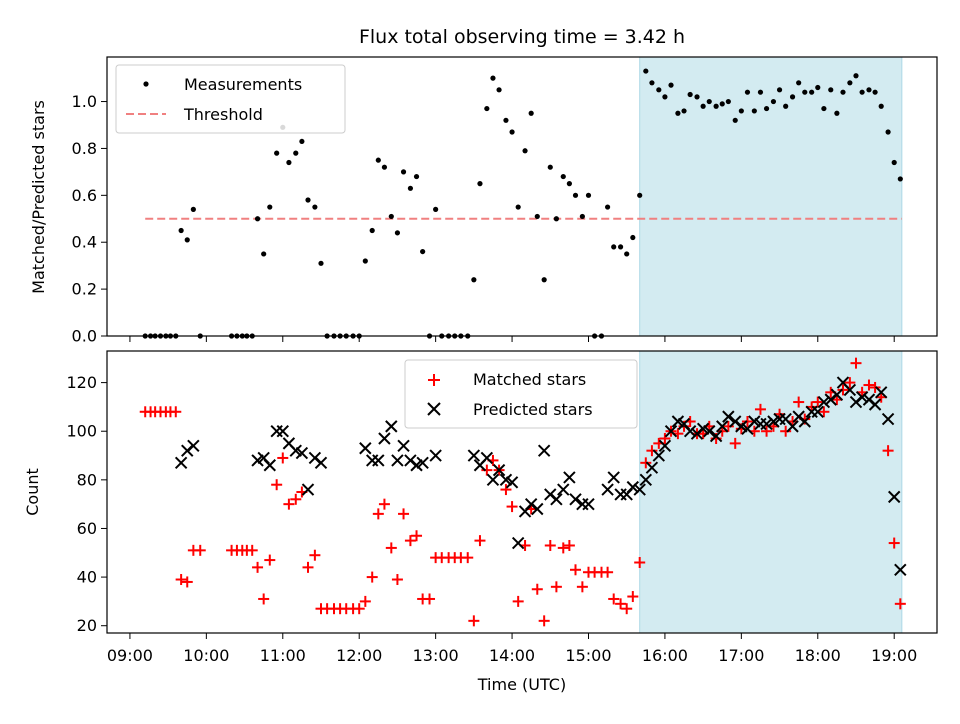  Describe the element at coordinates (32, 492) in the screenshot. I see `bottom-y-axis-label: Count` at that location.